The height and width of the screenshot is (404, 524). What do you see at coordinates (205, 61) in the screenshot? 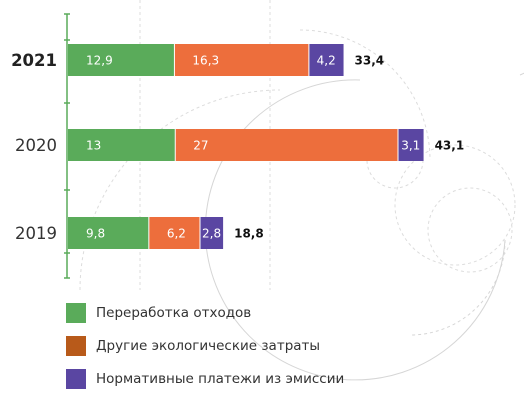
I see `data-label-2021-2: 16,3` at bounding box center [205, 61].